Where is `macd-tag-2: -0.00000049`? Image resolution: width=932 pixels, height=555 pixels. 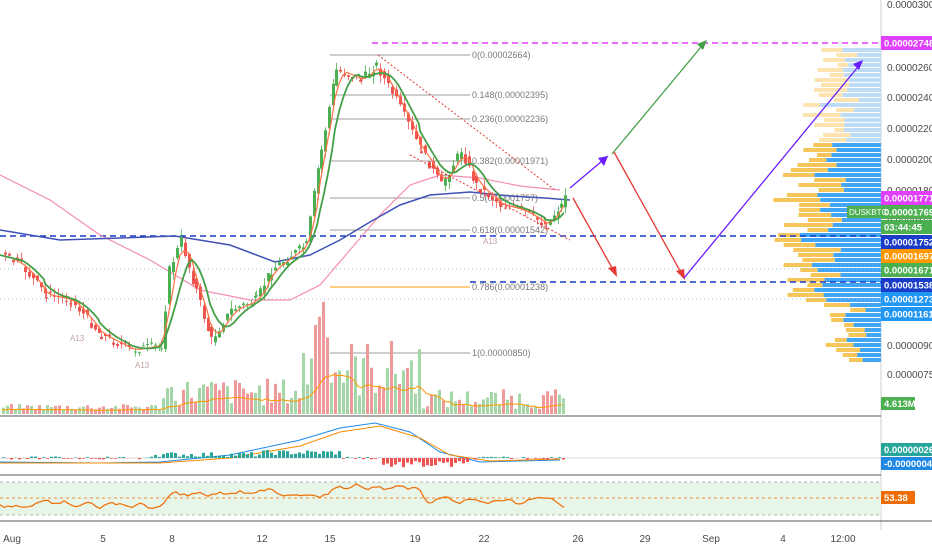 macd-tag-2: -0.00000049 is located at coordinates (908, 464).